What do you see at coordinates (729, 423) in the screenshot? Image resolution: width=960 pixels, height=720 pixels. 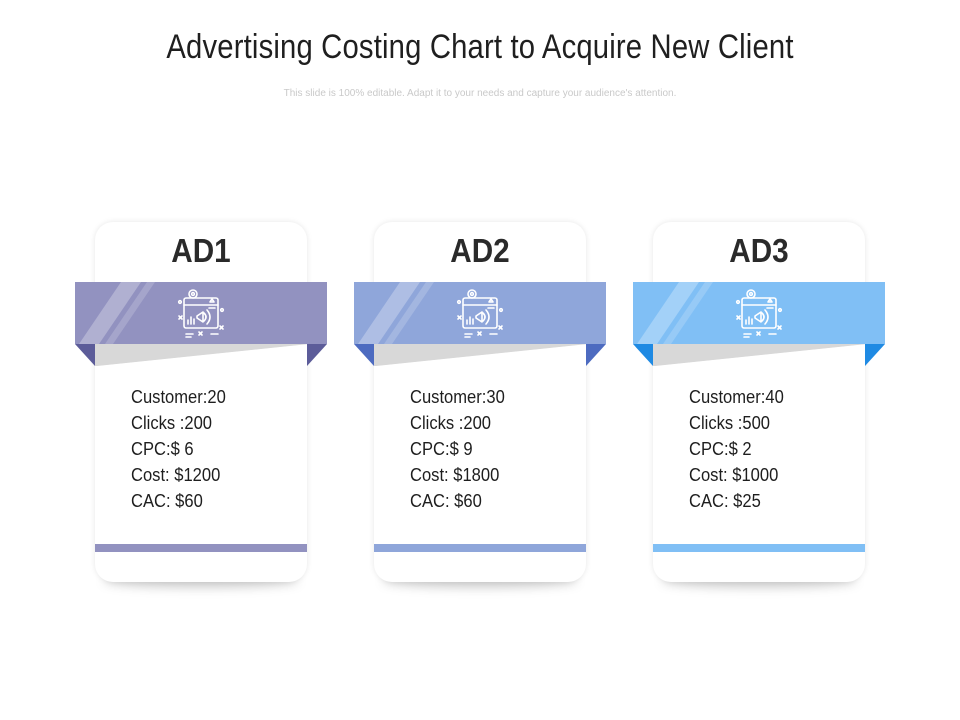 I see `stat-line: Clicks :500` at bounding box center [729, 423].